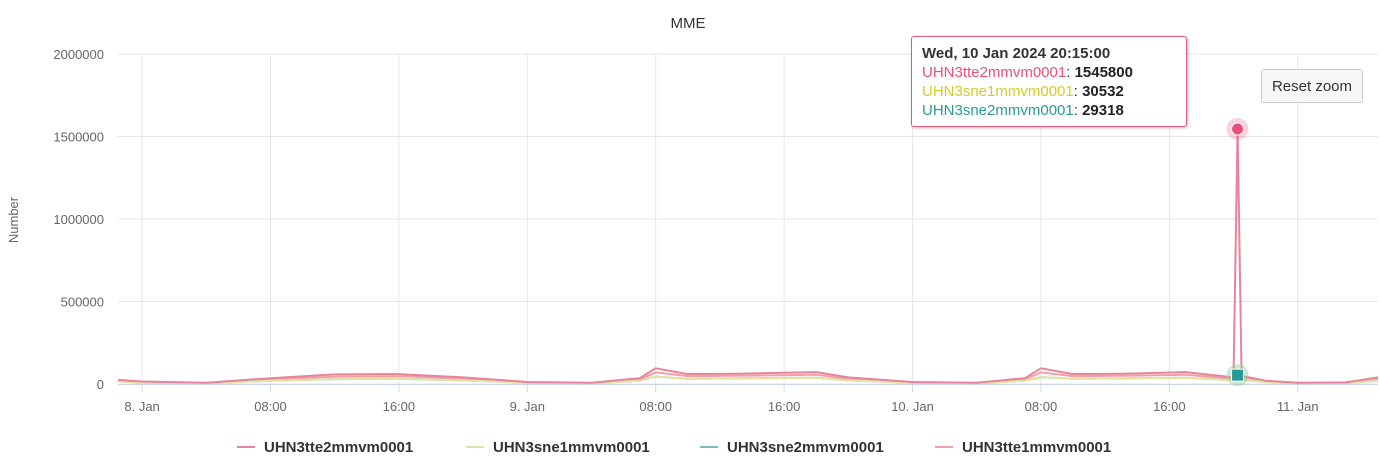 This screenshot has height=466, width=1380. I want to click on y-tick-label: 500000, so click(82, 302).